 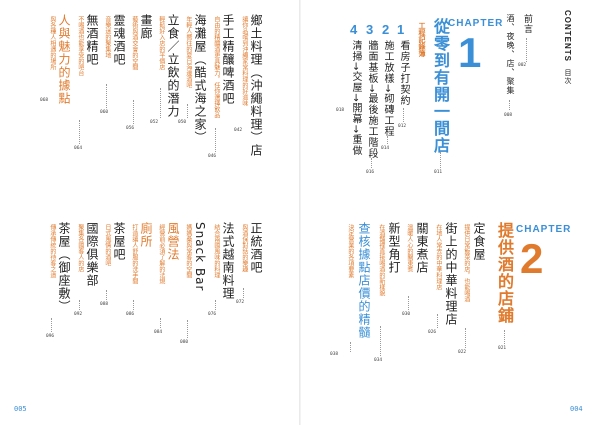 What do you see at coordinates (256, 85) in the screenshot?
I see `entry-title: 鄉土料理（沖繩料理）店` at bounding box center [256, 85].